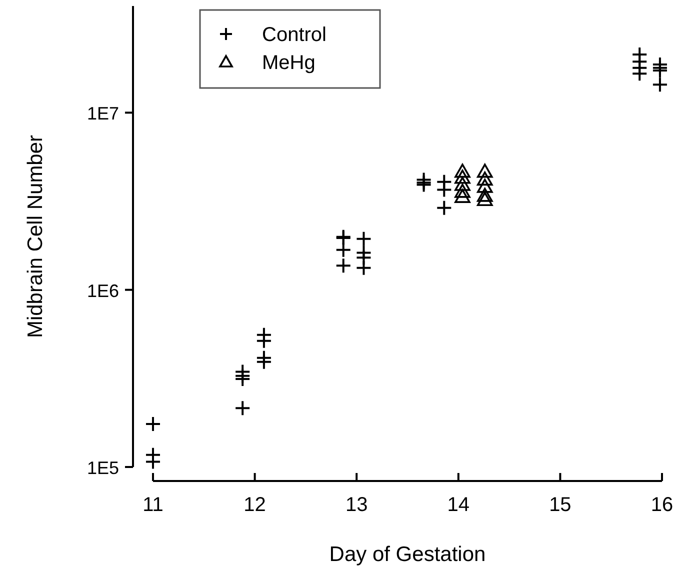  Describe the element at coordinates (289, 63) in the screenshot. I see `legend-label: MeHg` at that location.